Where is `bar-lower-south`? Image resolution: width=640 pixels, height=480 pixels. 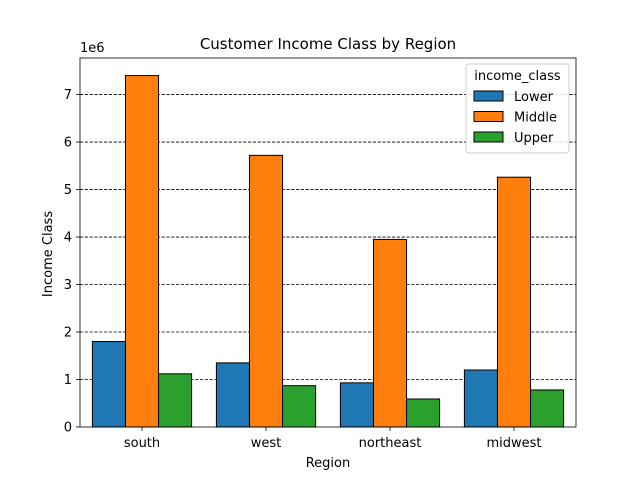
bar-lower-south is located at coordinates (108, 384).